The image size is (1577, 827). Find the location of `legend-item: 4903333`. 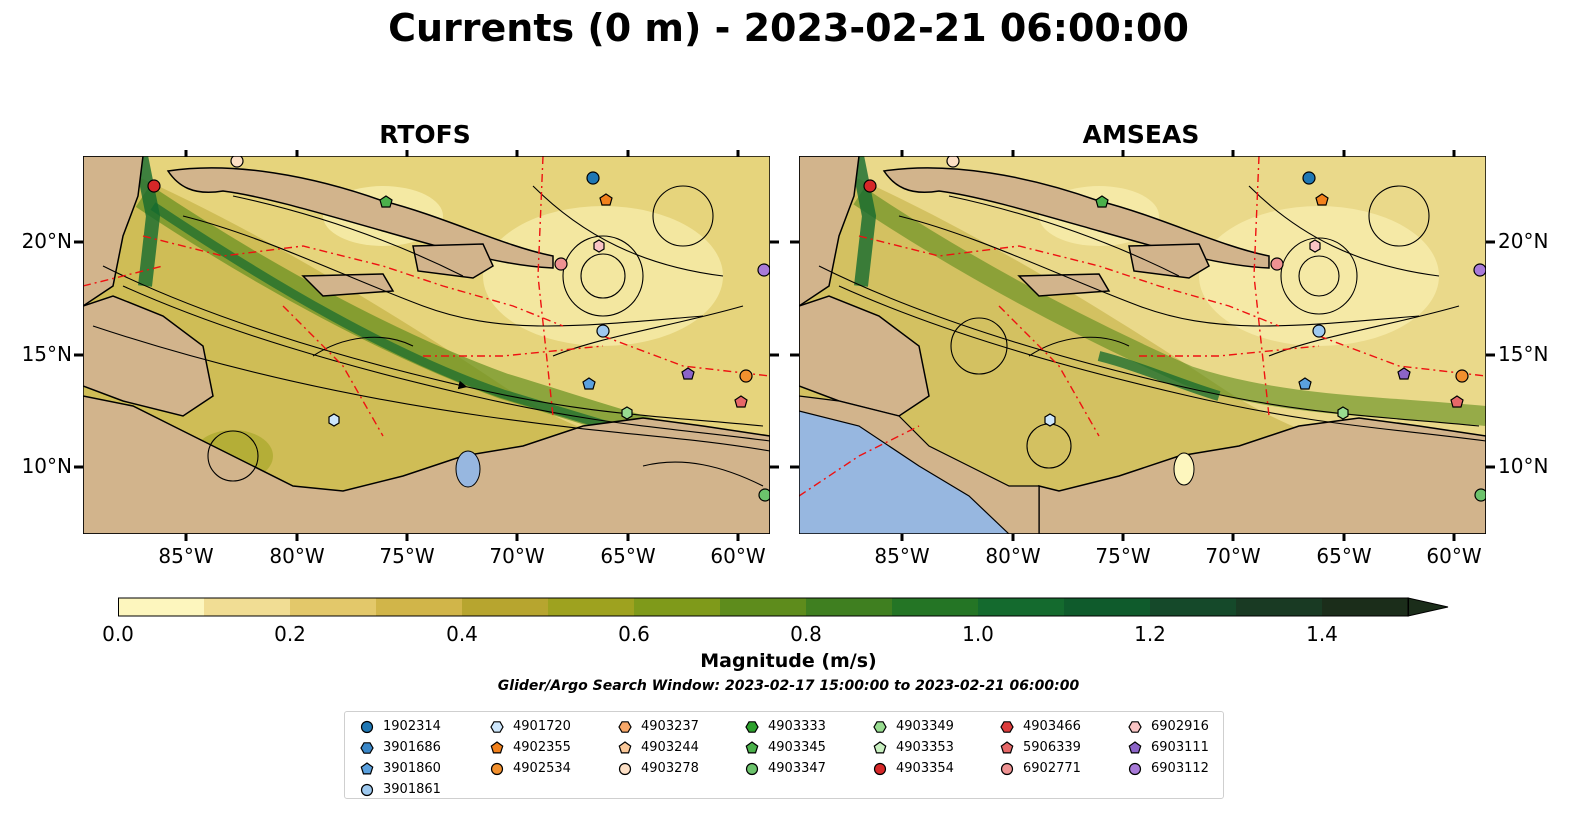

legend-item: 4903333 is located at coordinates (785, 726).